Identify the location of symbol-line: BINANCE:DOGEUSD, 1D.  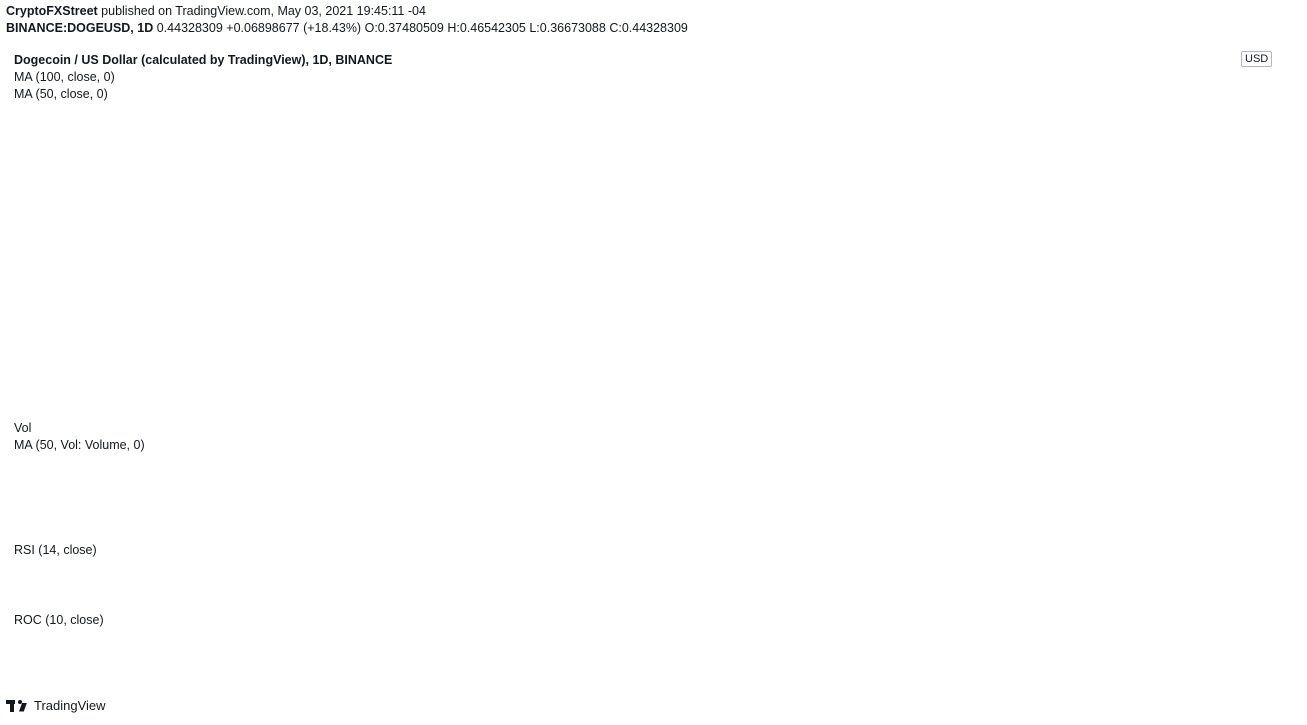
(80, 28).